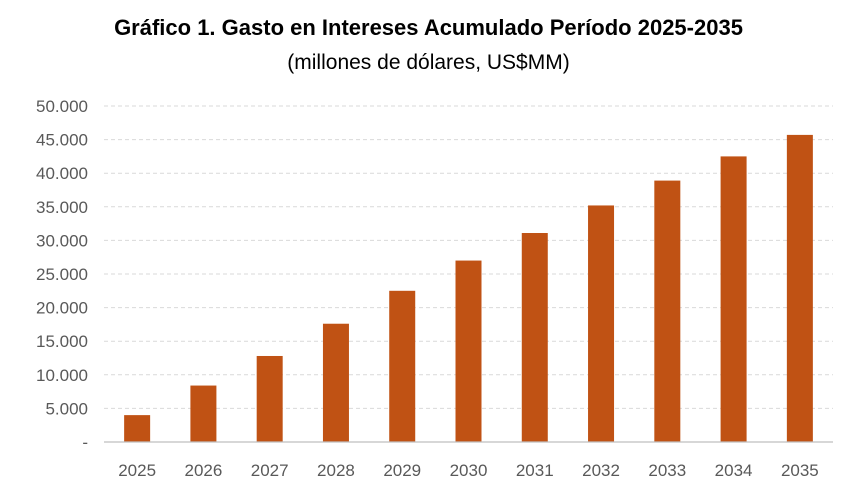  Describe the element at coordinates (62, 341) in the screenshot. I see `y-tick-label: 15.000` at that location.